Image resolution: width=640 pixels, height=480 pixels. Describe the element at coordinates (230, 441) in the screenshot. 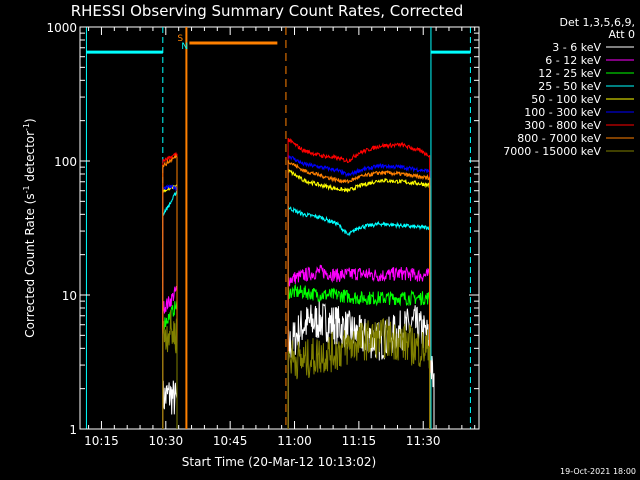

I see `x-tick-label: 10:45` at that location.